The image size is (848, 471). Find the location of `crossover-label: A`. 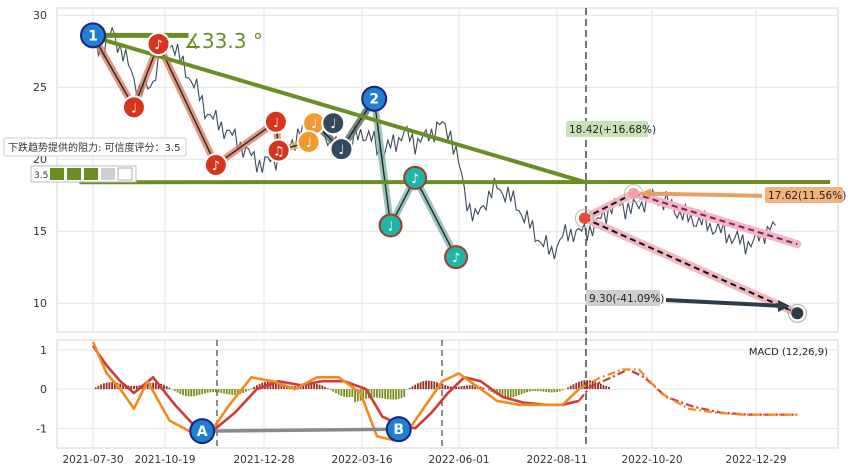

crossover-label: A is located at coordinates (202, 432).